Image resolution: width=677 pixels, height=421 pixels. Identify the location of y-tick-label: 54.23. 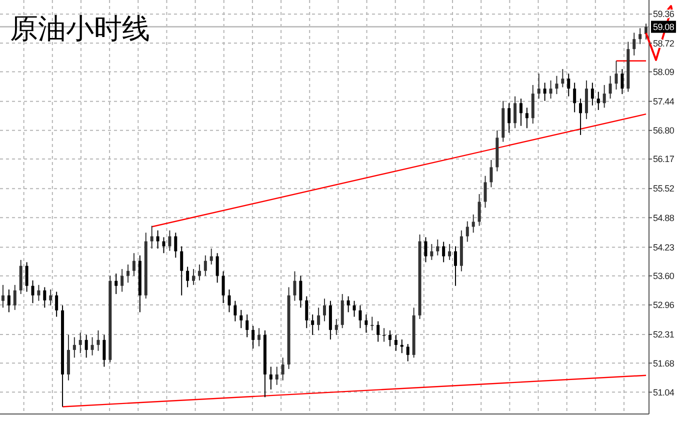
(663, 247).